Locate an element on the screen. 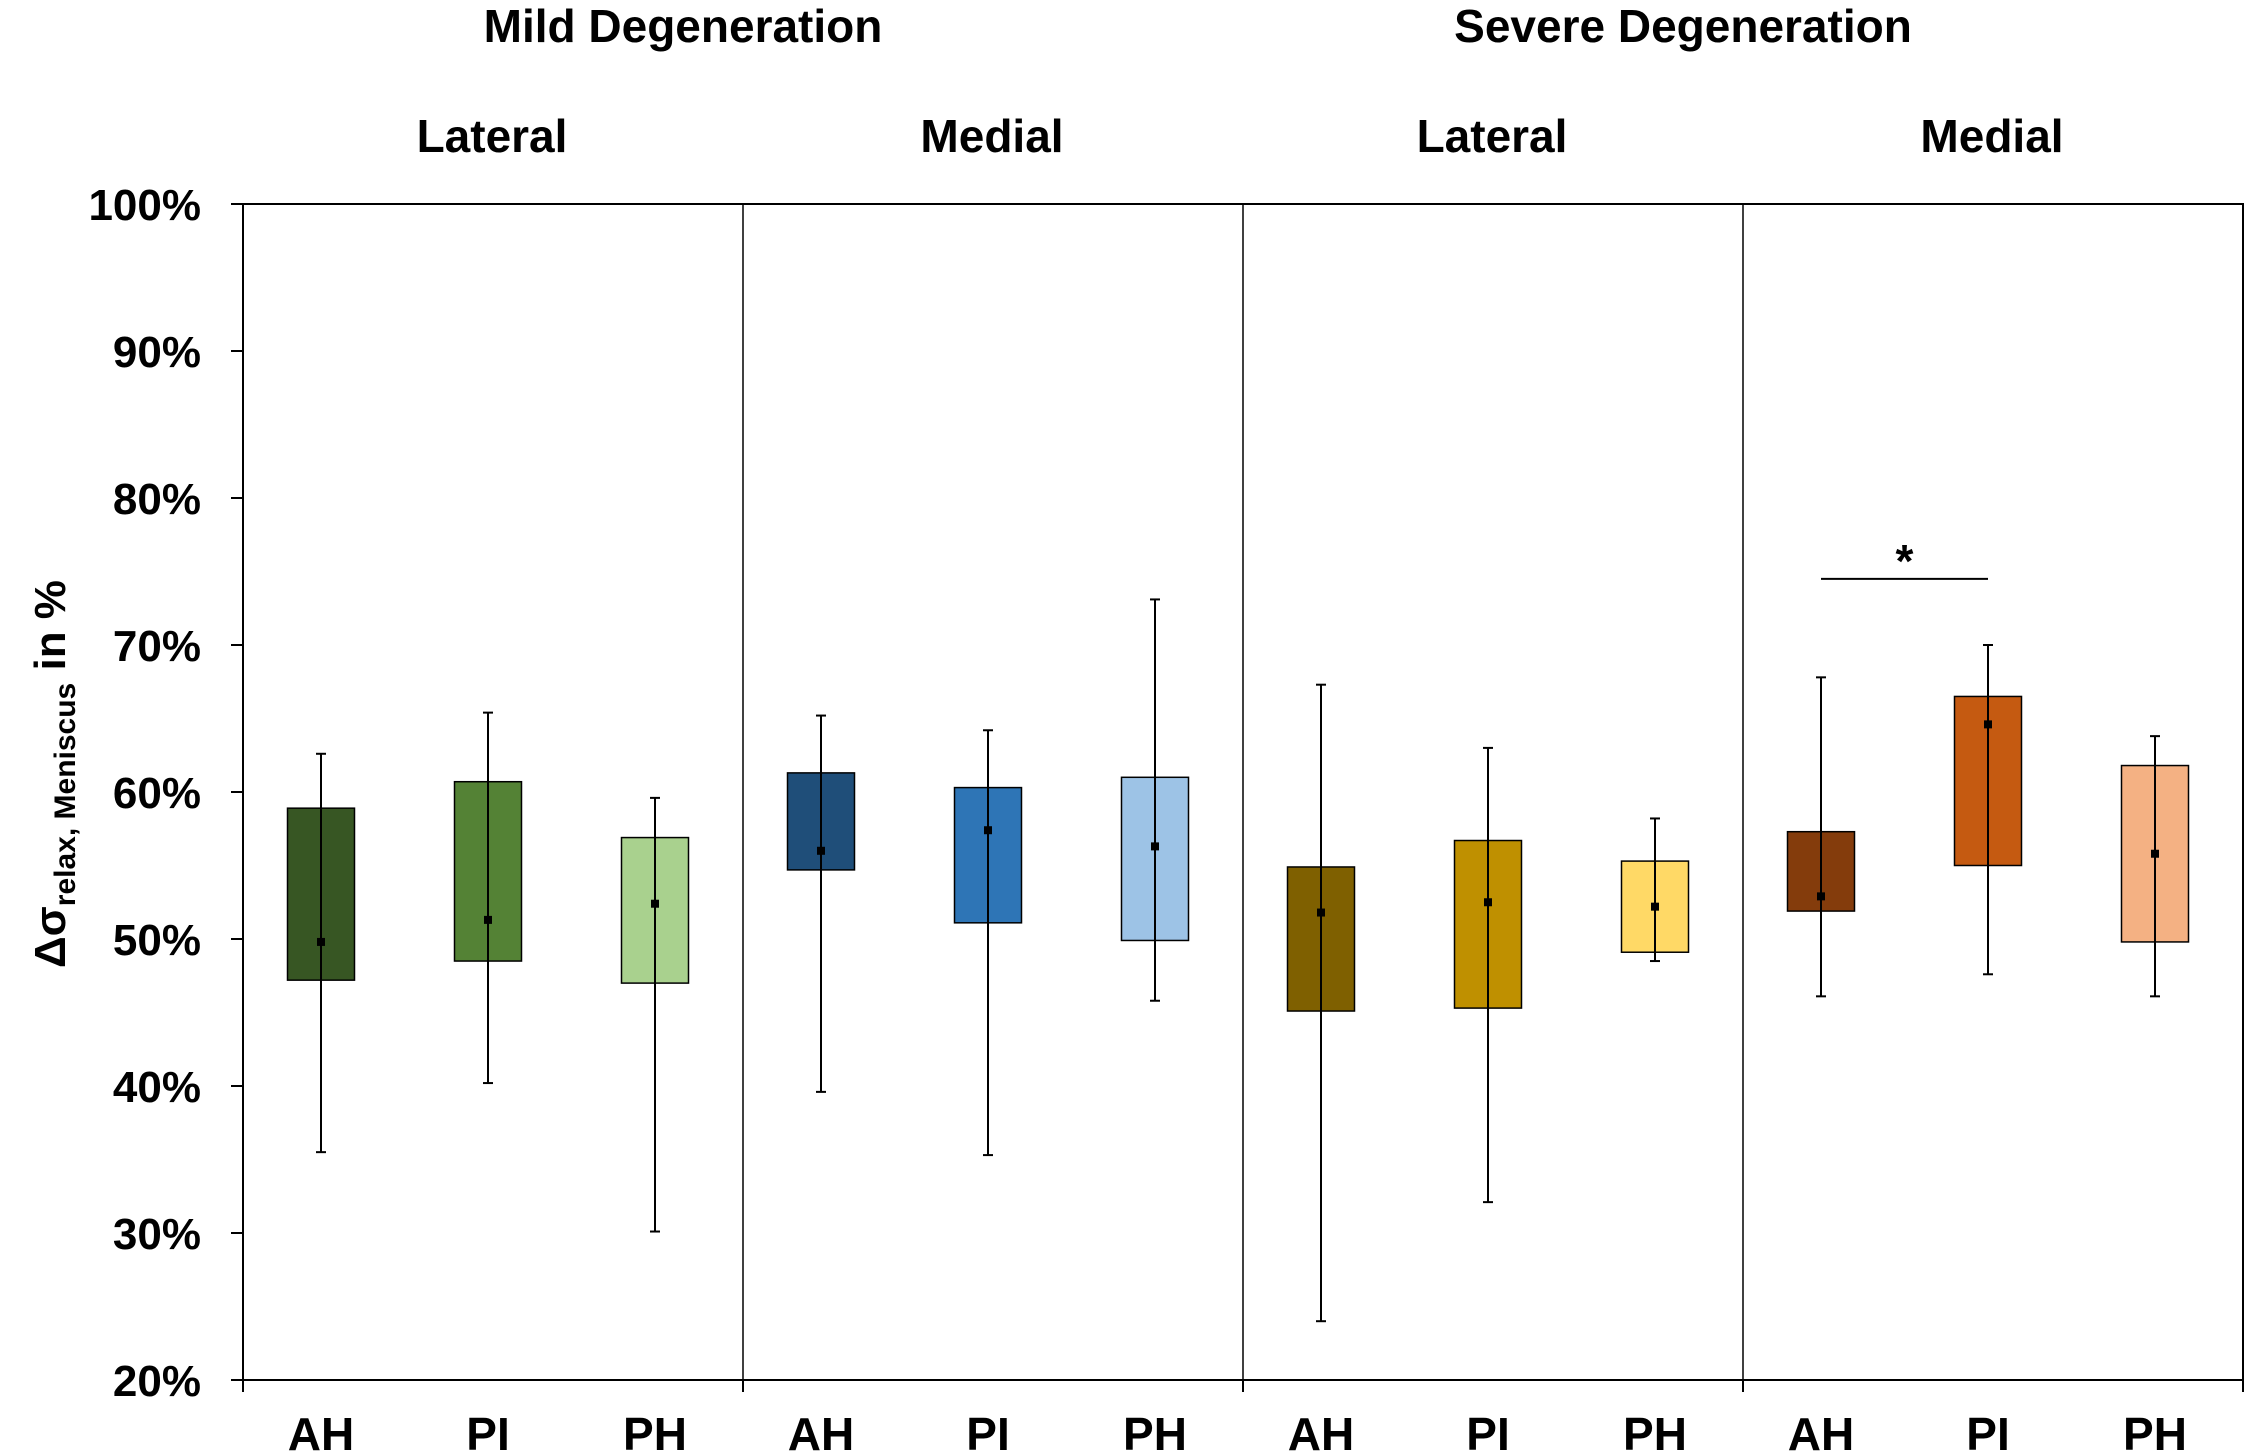 This screenshot has height=1456, width=2250. y-axis-label-symbol: Δσ is located at coordinates (50, 937).